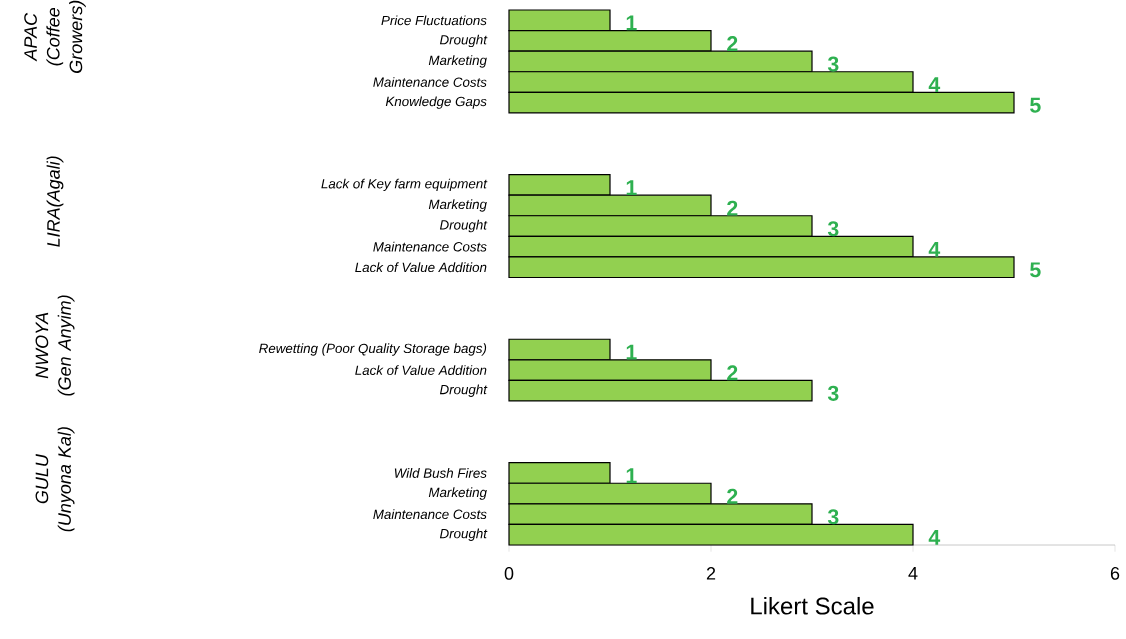  I want to click on text: APAC (Coffee Growers), so click(55, 36).